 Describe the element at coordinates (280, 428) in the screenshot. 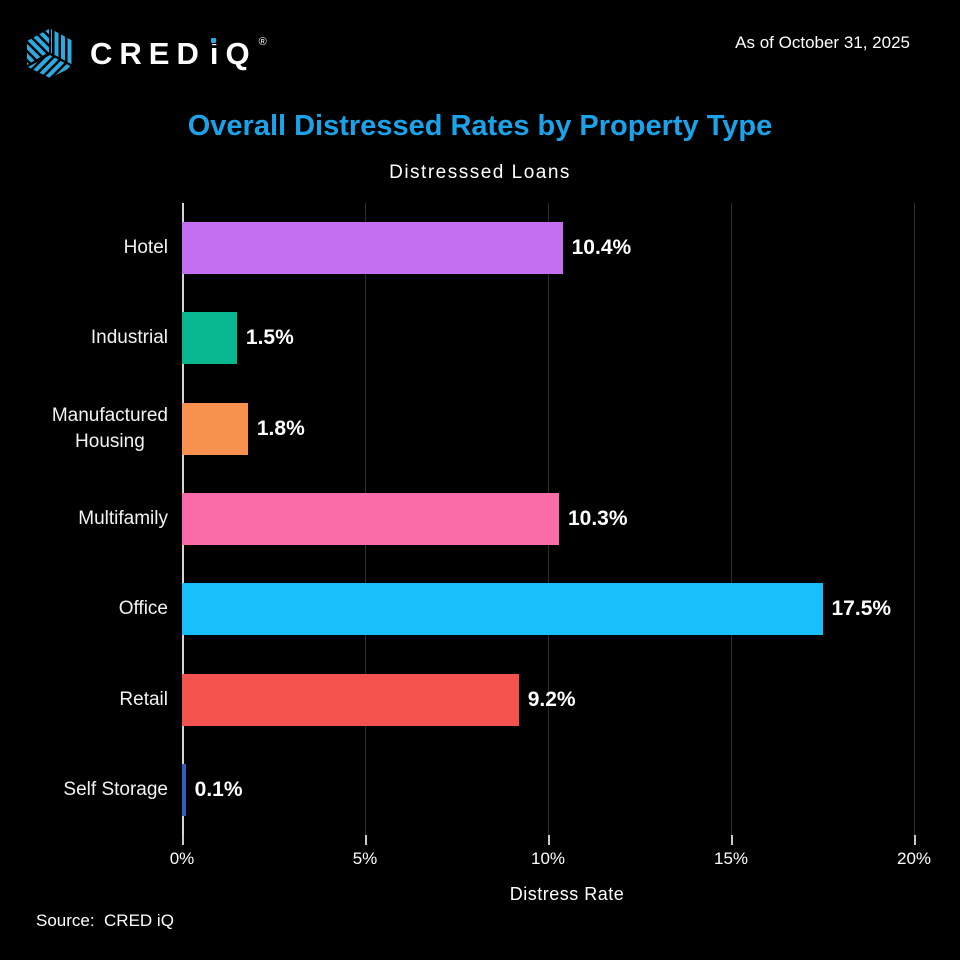

I see `bar-value-label: 1.8%` at that location.